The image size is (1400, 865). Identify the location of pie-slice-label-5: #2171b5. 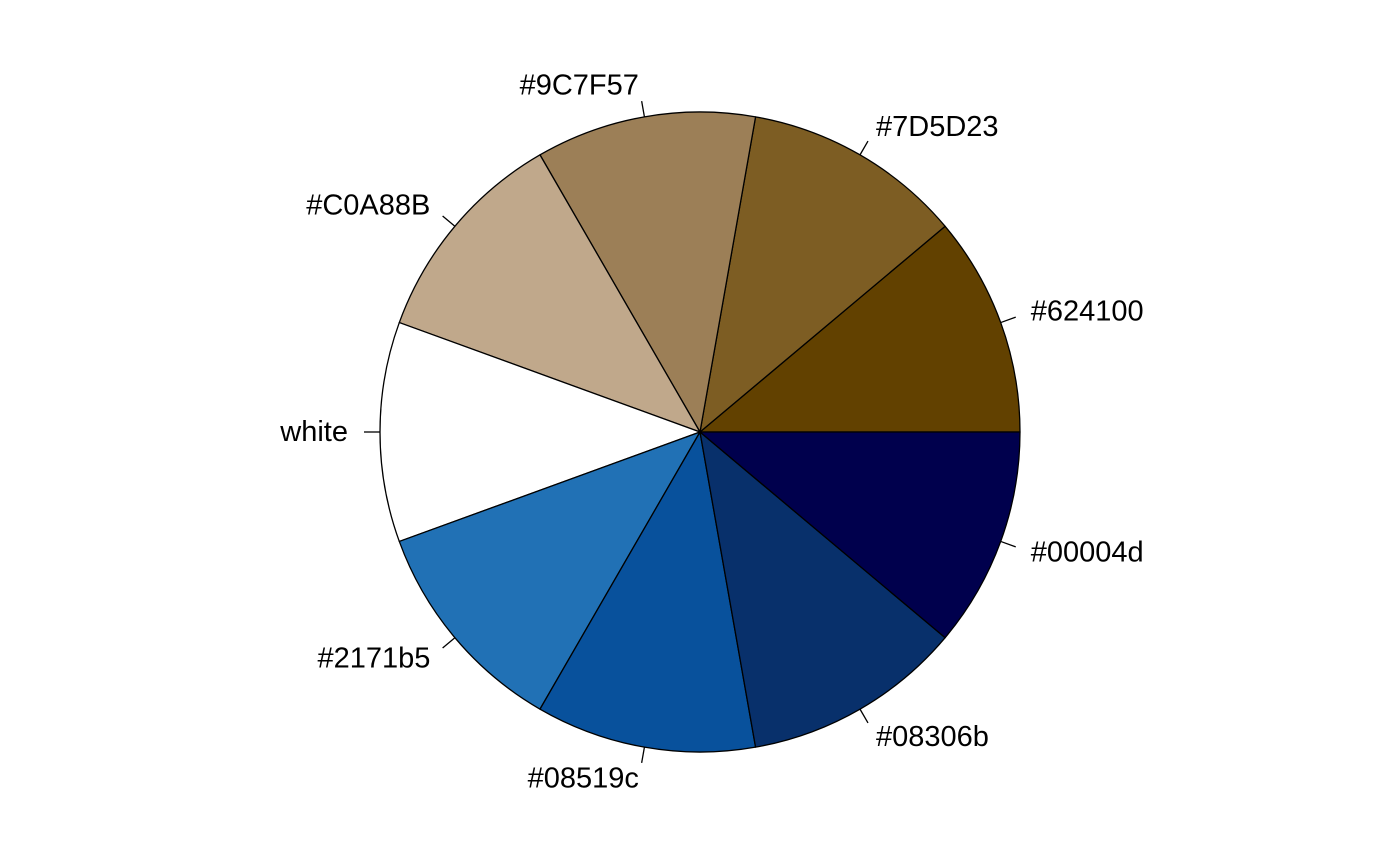
(373, 658).